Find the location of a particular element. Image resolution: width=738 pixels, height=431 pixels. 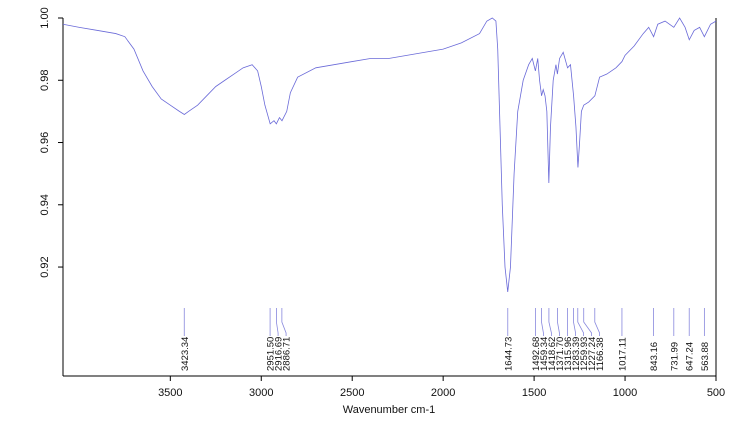

peak-label: 1227.24 is located at coordinates (592, 354).